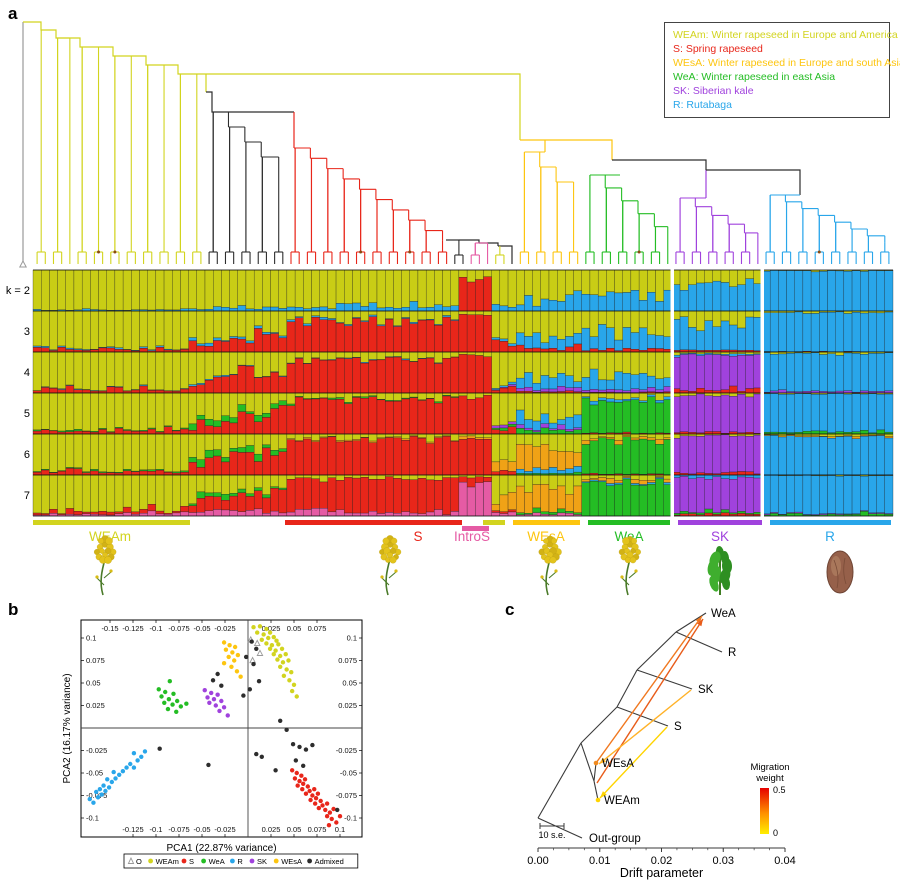  I want to click on legend-marker, so click(276, 861).